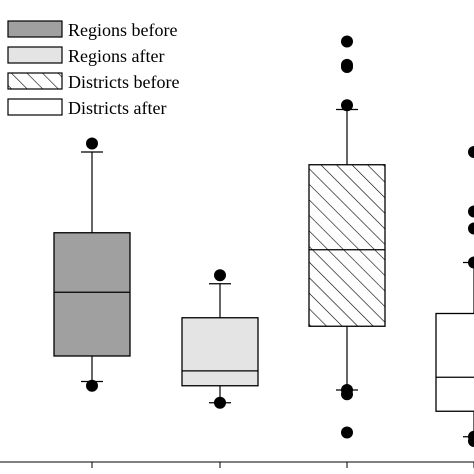 This screenshot has width=474, height=474. I want to click on legend-item-3: Districts before, so click(93, 82).